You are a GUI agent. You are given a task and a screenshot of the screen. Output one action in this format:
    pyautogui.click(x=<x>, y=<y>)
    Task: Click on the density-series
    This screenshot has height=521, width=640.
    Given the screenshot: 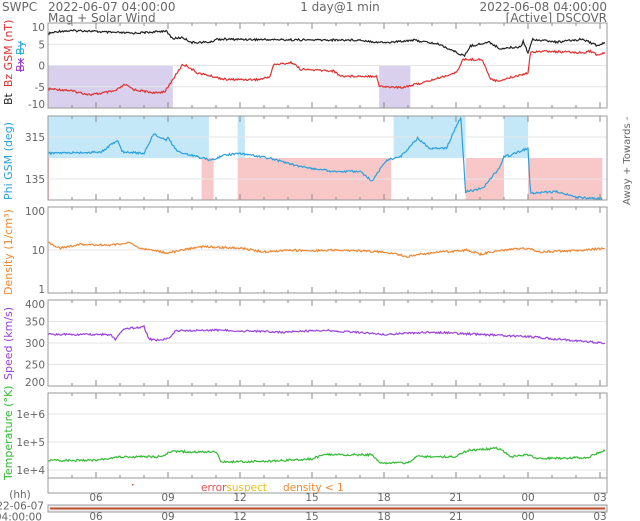 What is the action you would take?
    pyautogui.click(x=326, y=249)
    